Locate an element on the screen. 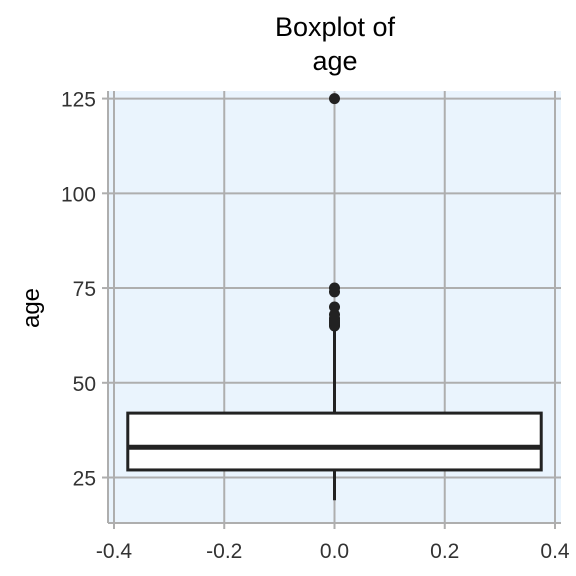  chart-title-line-1: Boxplot of is located at coordinates (335, 27).